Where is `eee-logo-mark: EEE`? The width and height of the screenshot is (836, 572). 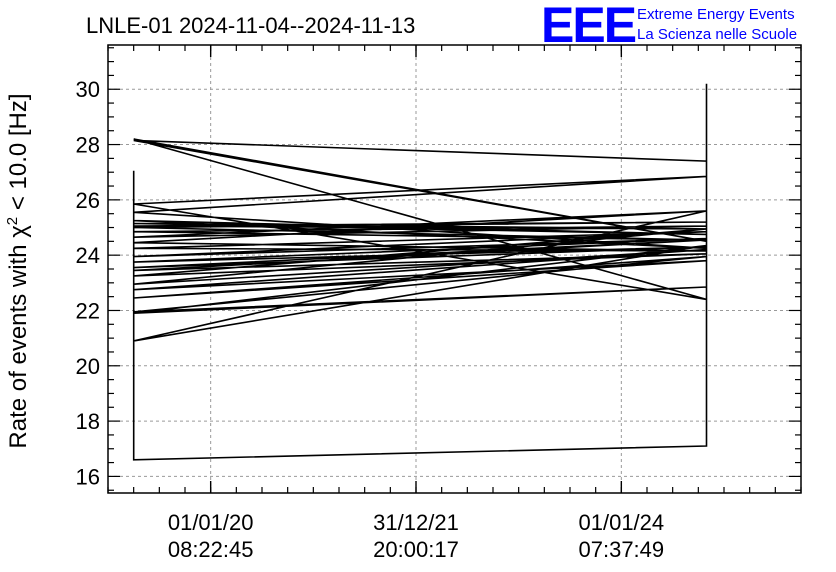
eee-logo-mark: EEE is located at coordinates (588, 26).